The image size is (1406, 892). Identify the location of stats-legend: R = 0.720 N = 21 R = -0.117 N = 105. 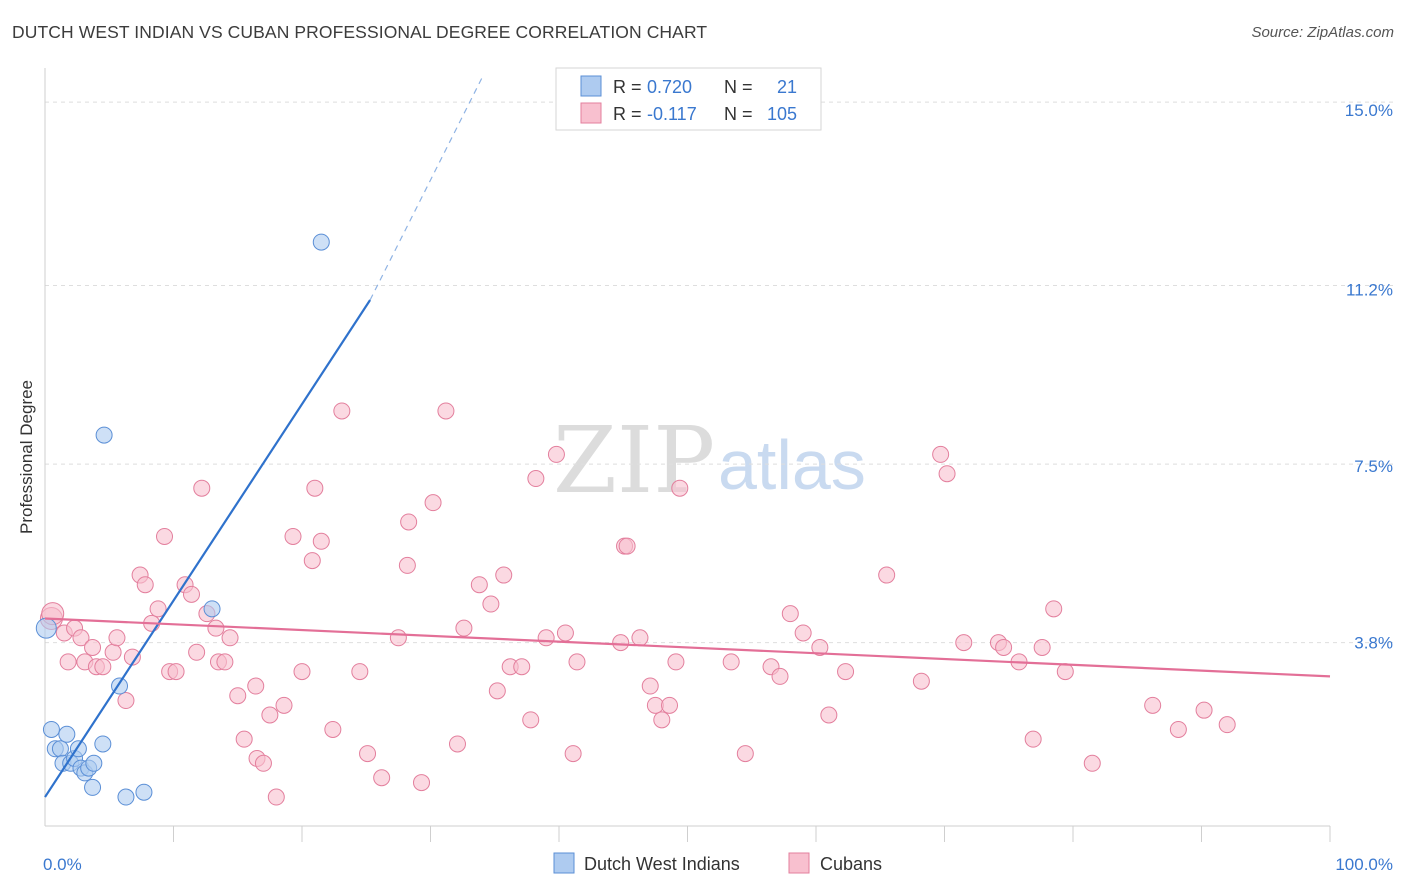
(688, 99).